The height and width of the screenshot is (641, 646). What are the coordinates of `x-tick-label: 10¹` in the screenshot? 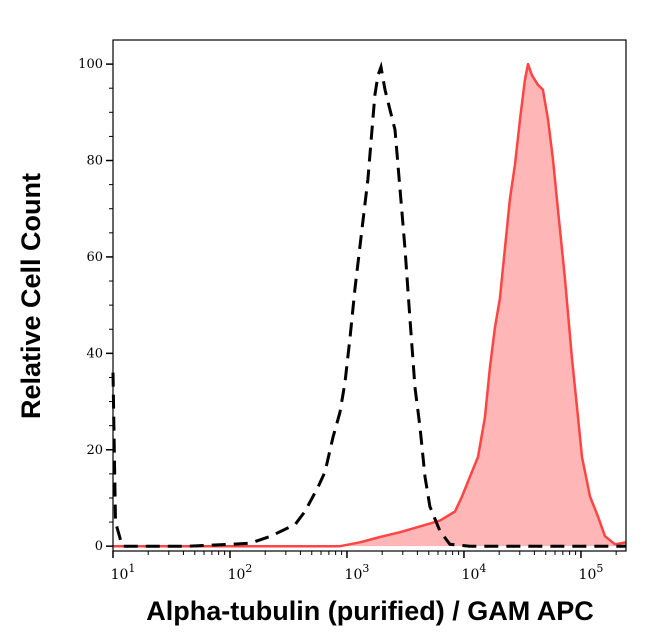 It's located at (123, 572).